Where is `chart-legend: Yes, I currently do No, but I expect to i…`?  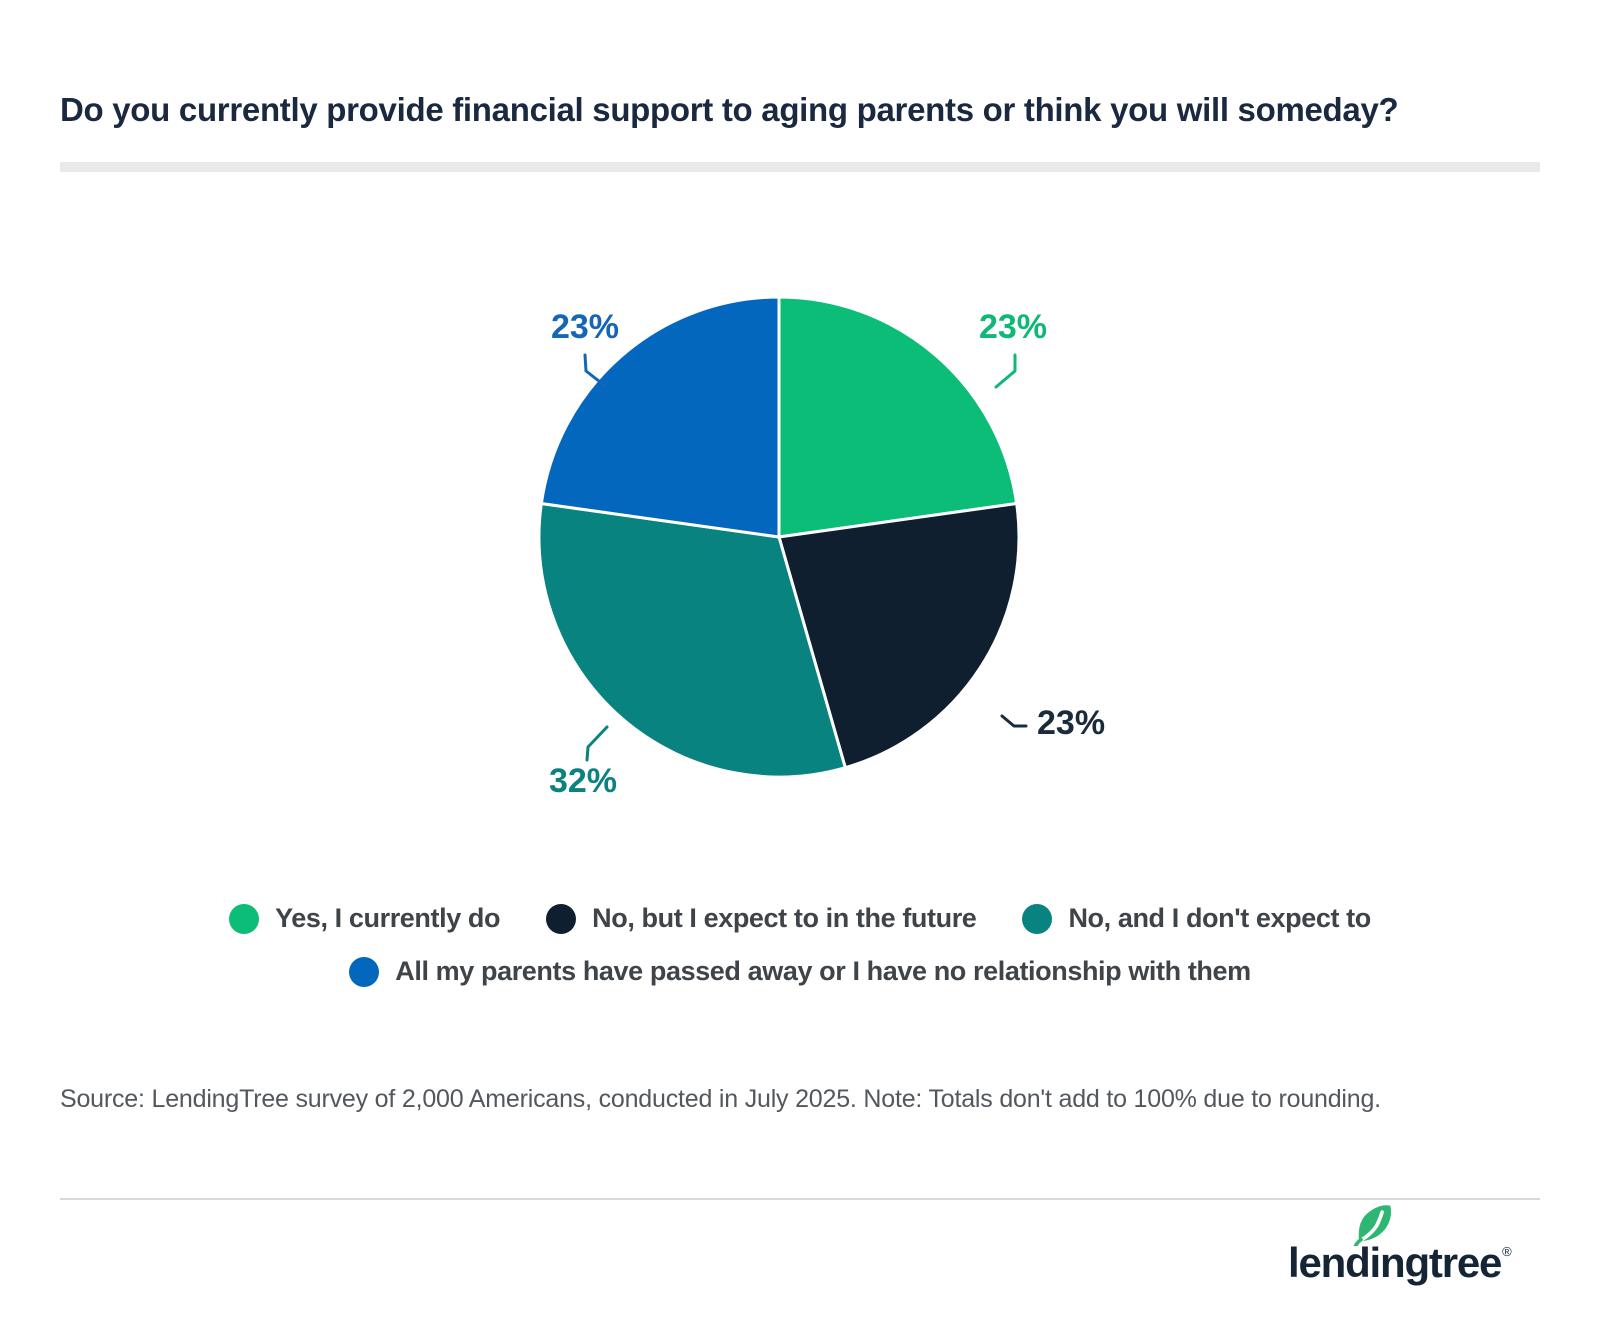 chart-legend: Yes, I currently do No, but I expect to i… is located at coordinates (800, 945).